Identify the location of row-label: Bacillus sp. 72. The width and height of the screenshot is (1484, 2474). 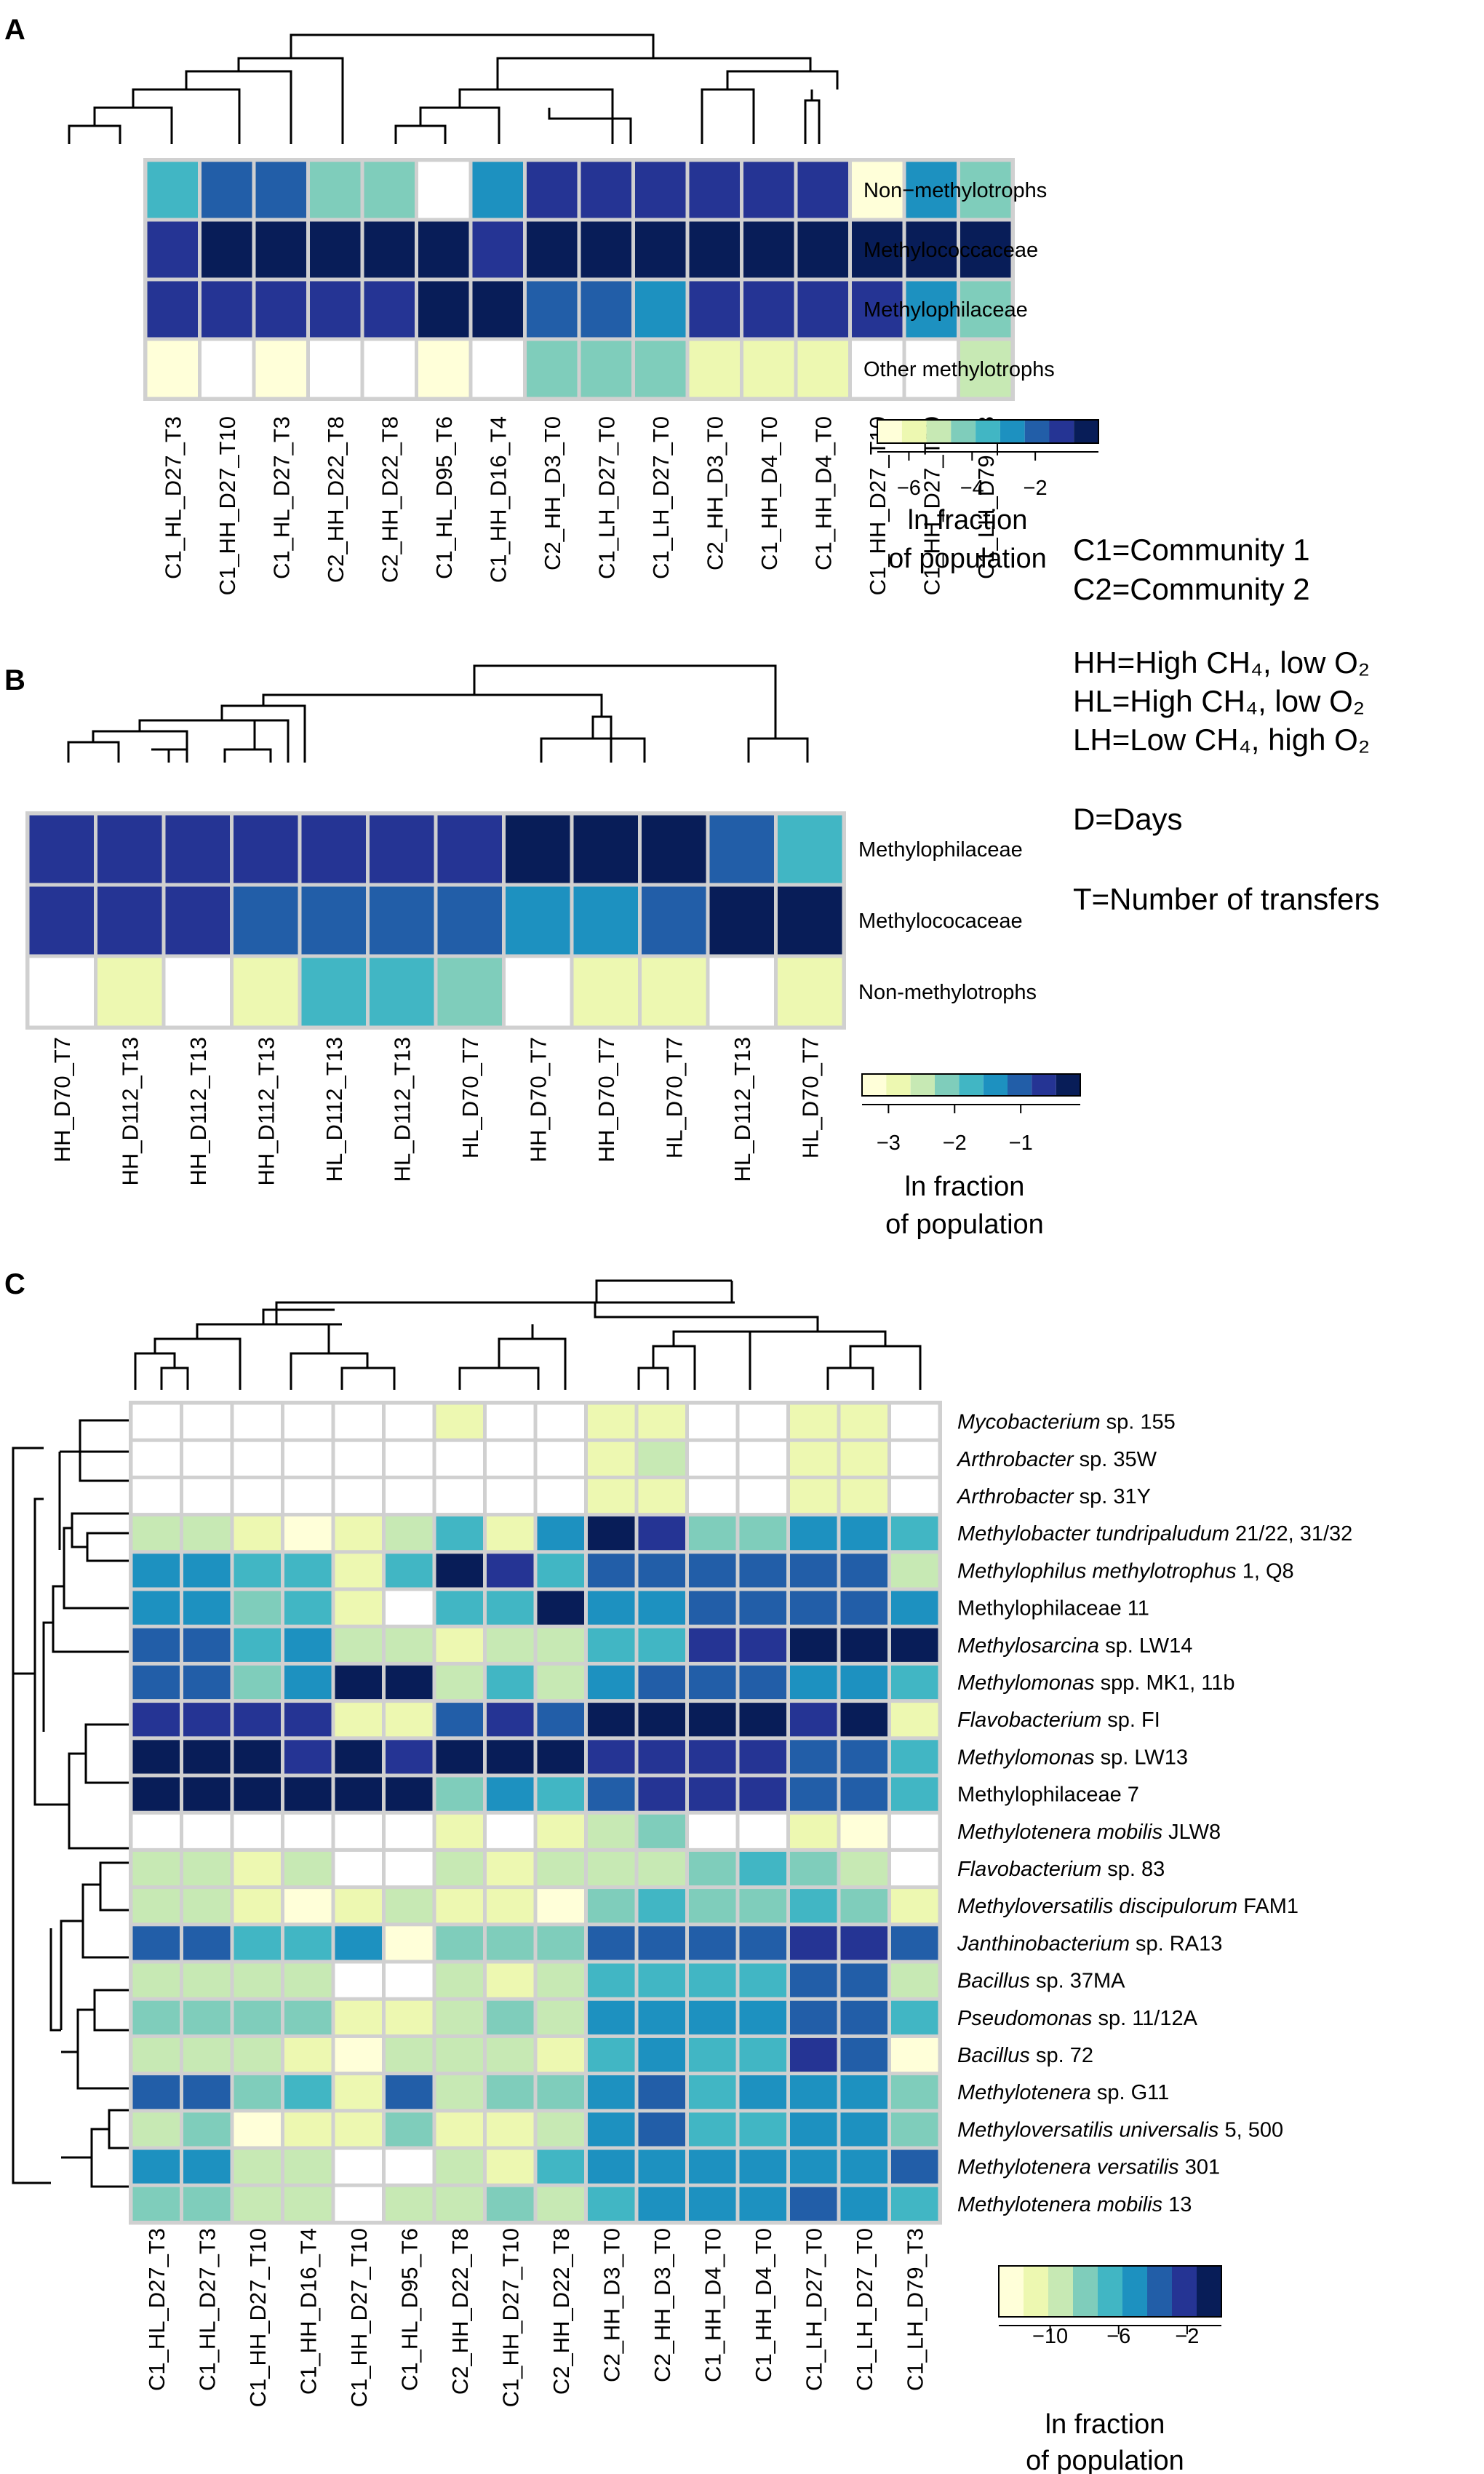
(1025, 2055).